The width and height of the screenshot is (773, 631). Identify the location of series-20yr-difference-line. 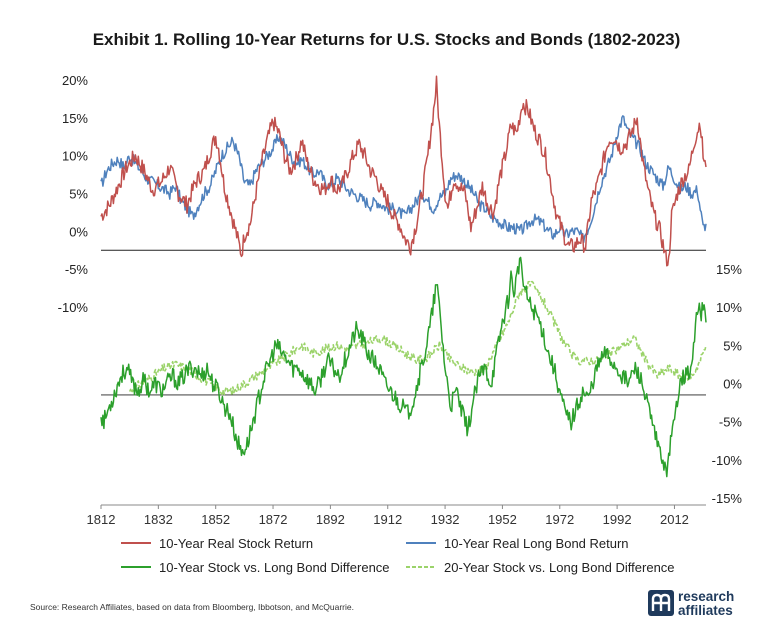
(417, 338).